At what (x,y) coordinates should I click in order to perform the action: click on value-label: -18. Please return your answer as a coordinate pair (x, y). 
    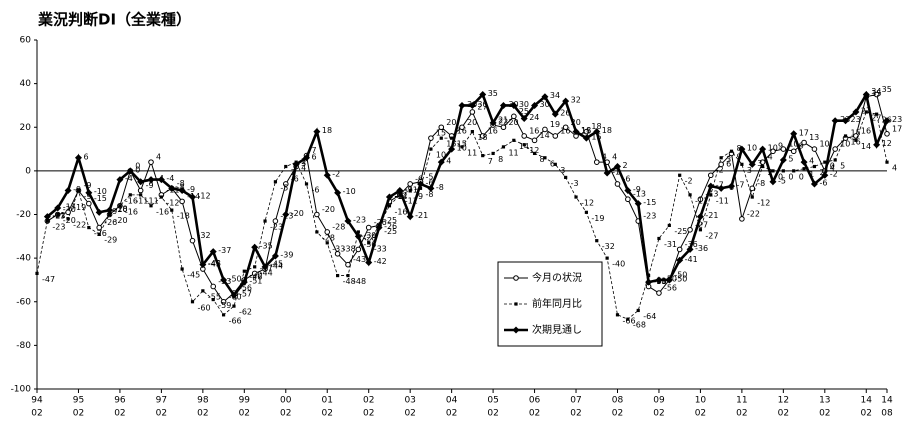
    Looking at the image, I should click on (183, 216).